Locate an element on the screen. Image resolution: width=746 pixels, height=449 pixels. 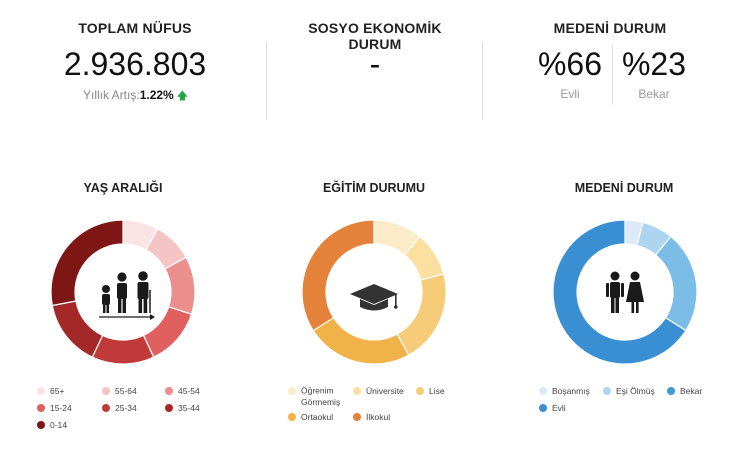
donut-slice-i-lkokul is located at coordinates (338, 275).